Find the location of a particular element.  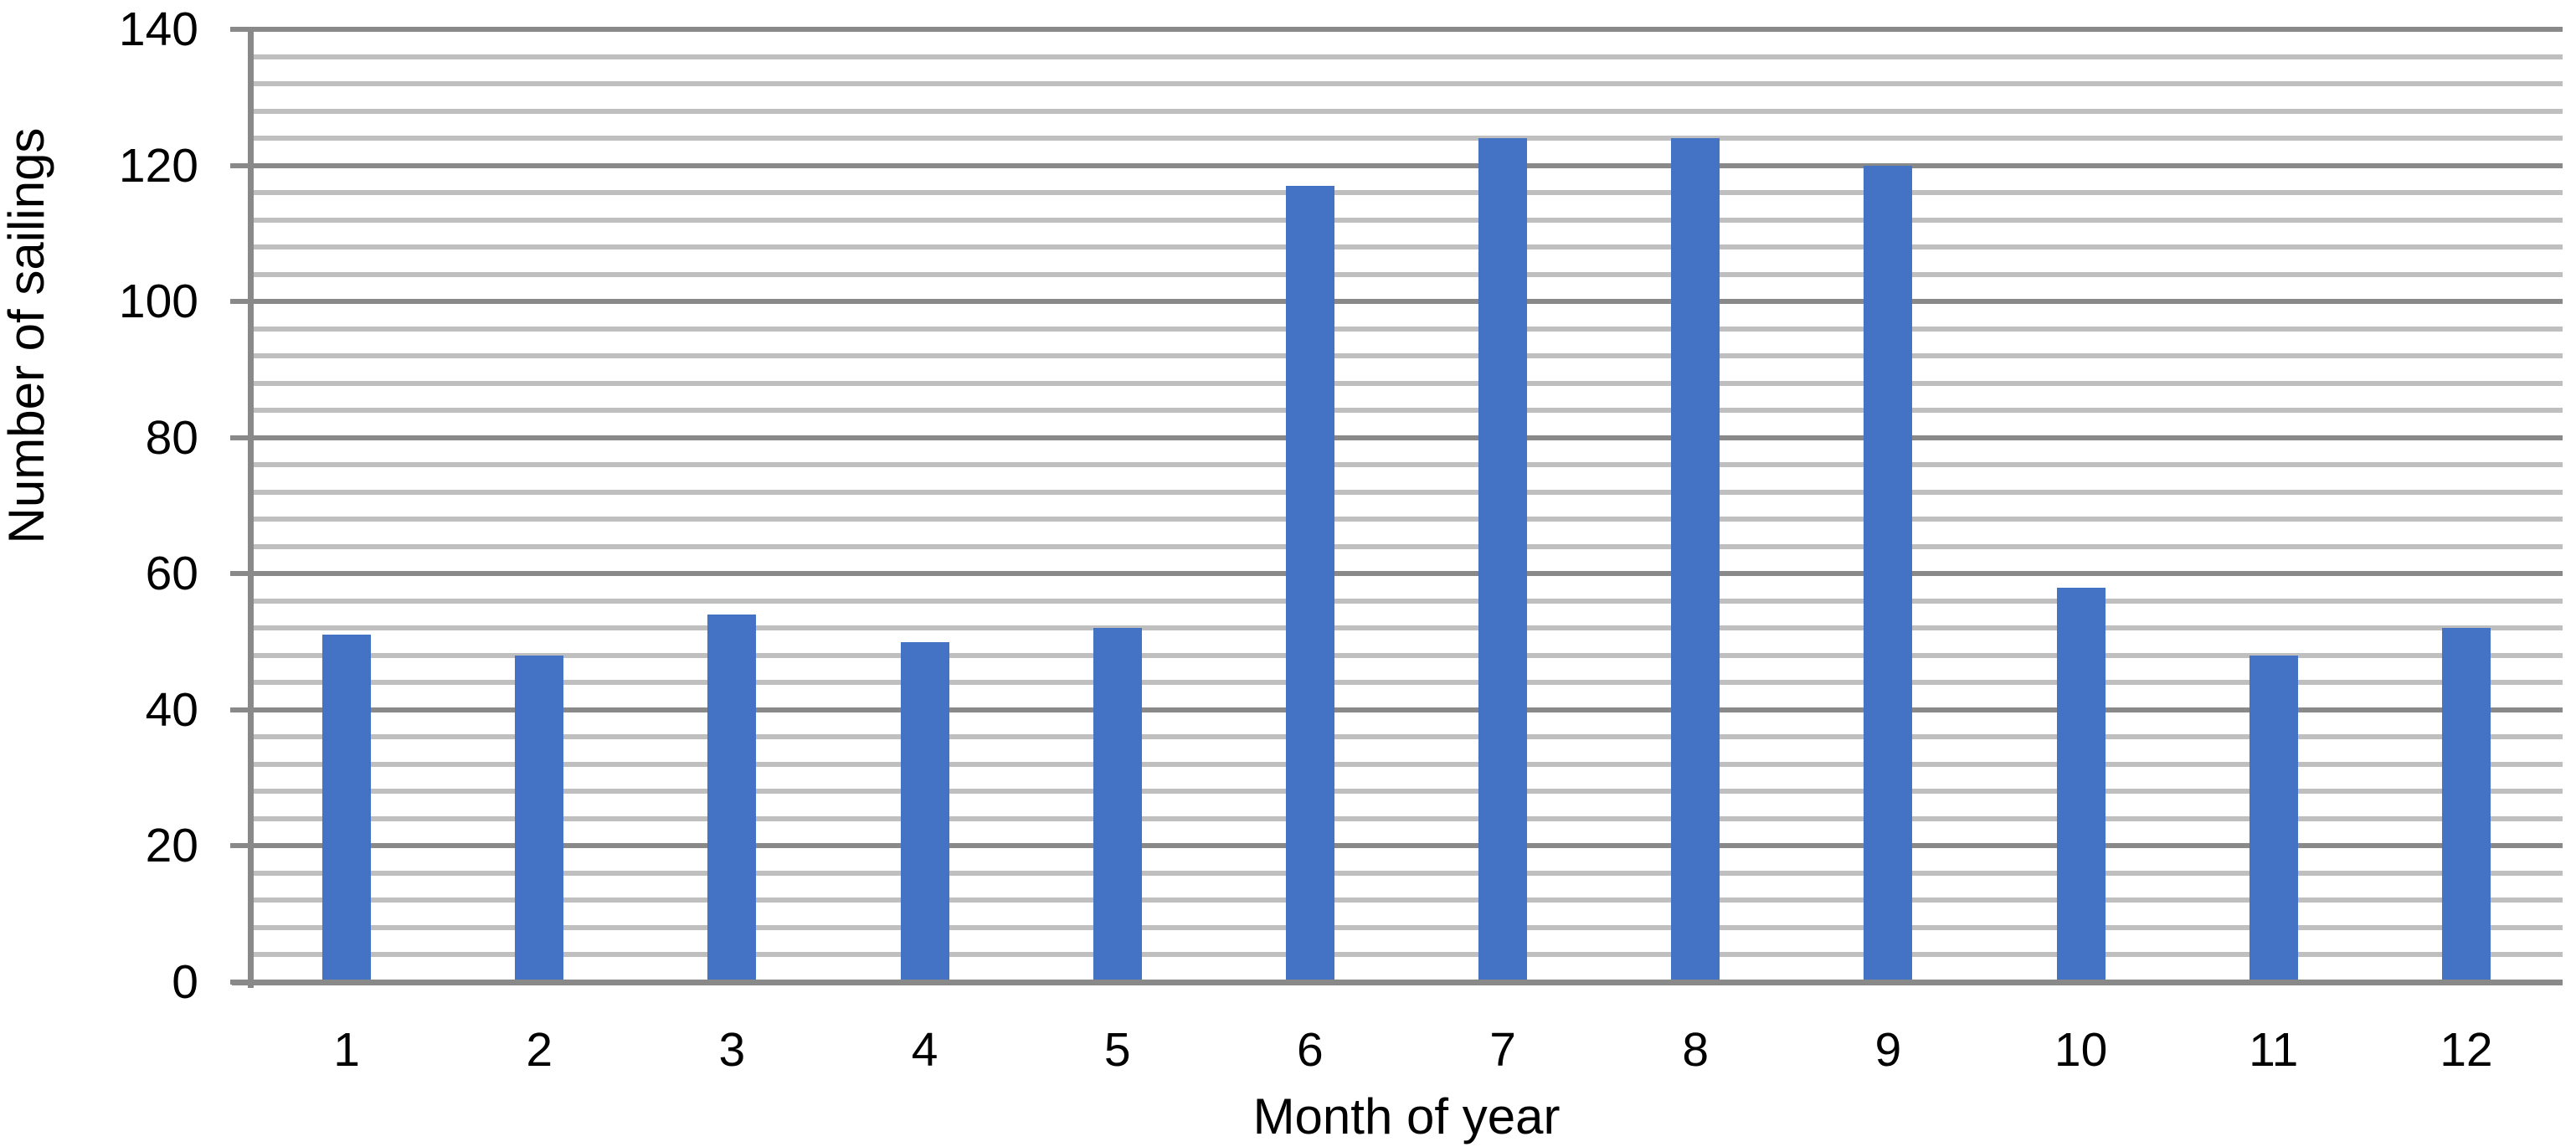

x-axis-title: Month of year is located at coordinates (1407, 1116).